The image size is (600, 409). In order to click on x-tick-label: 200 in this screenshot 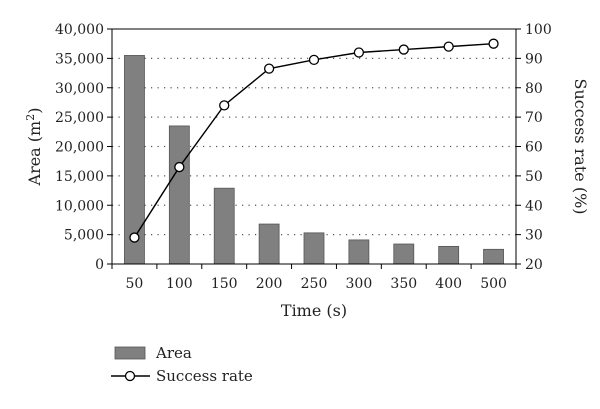, I will do `click(269, 284)`.